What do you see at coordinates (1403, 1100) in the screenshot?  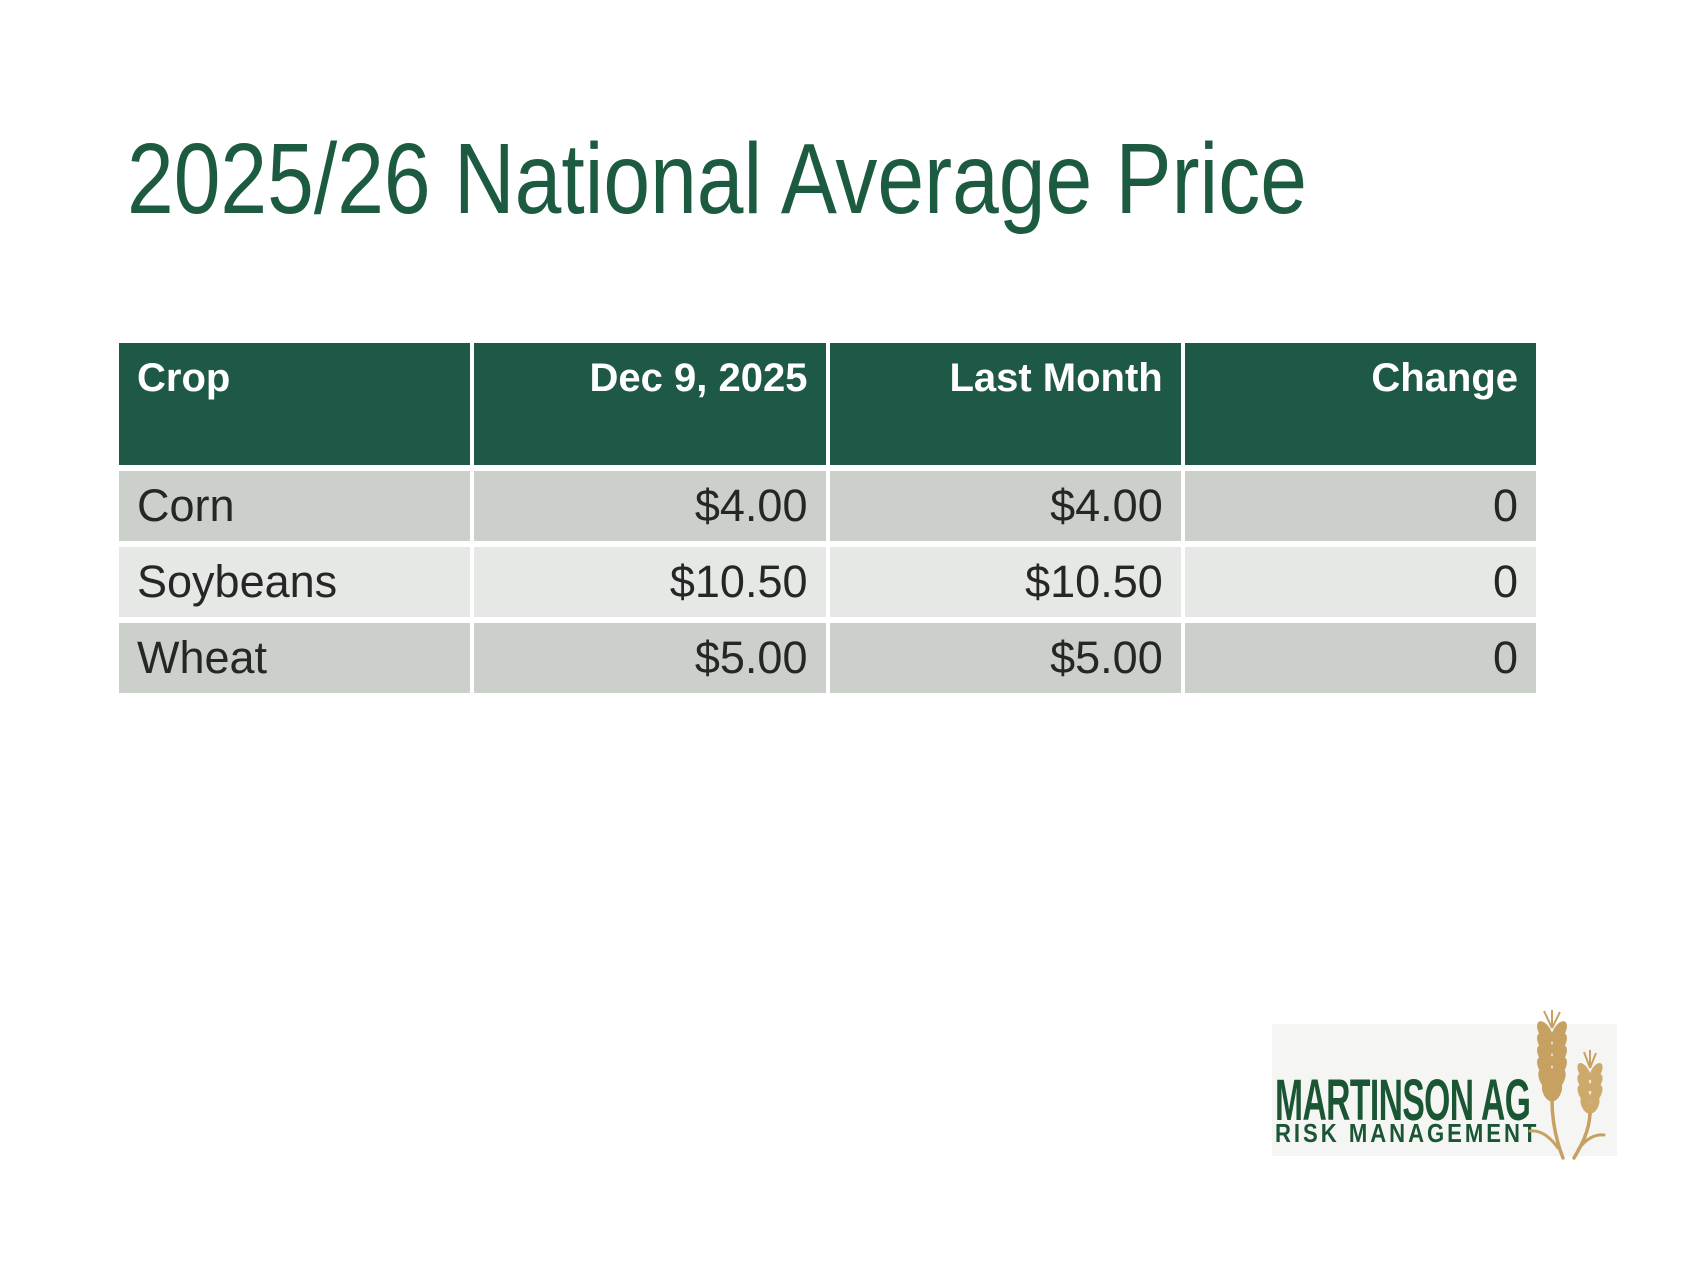 I see `logo-wordmark: MARTINSON AG` at bounding box center [1403, 1100].